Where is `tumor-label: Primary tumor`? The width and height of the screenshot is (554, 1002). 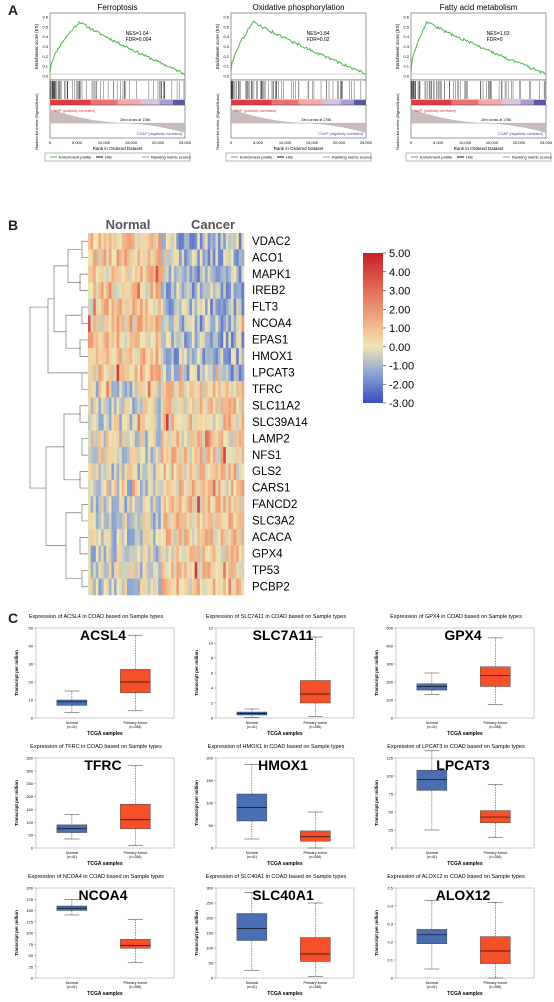
tumor-label: Primary tumor is located at coordinates (135, 853).